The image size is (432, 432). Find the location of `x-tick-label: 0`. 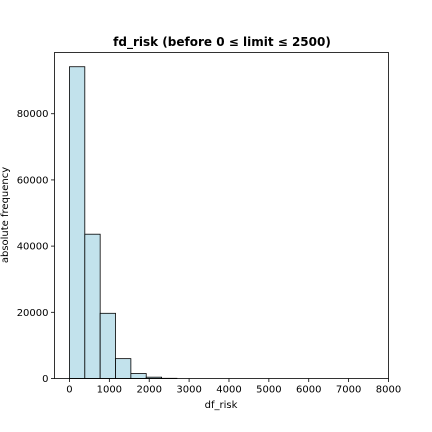

x-tick-label: 0 is located at coordinates (69, 390).